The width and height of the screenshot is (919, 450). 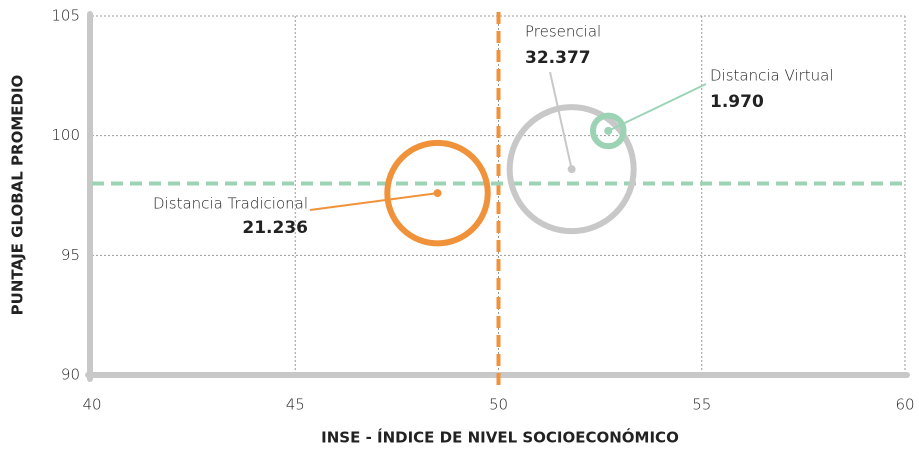 What do you see at coordinates (65, 135) in the screenshot?
I see `y-tick-label: 100` at bounding box center [65, 135].